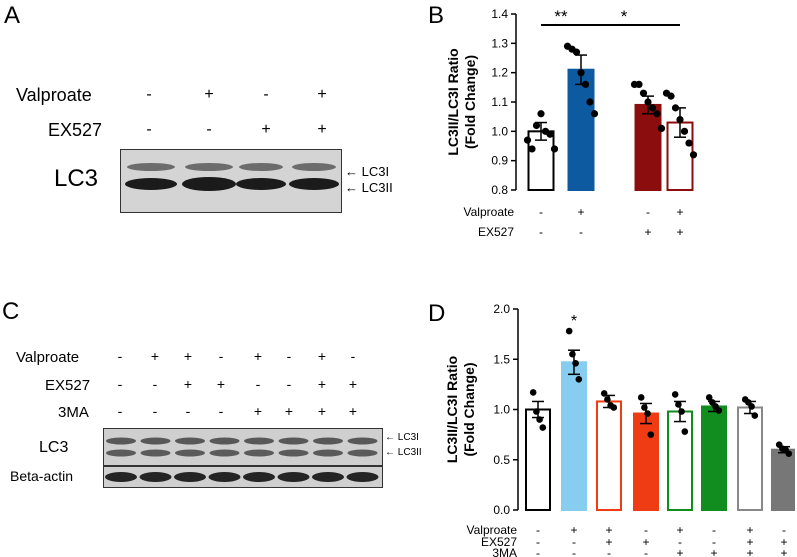 Image resolution: width=797 pixels, height=557 pixels. Describe the element at coordinates (68, 385) in the screenshot. I see `ex527-row-label-c: EX527` at that location.